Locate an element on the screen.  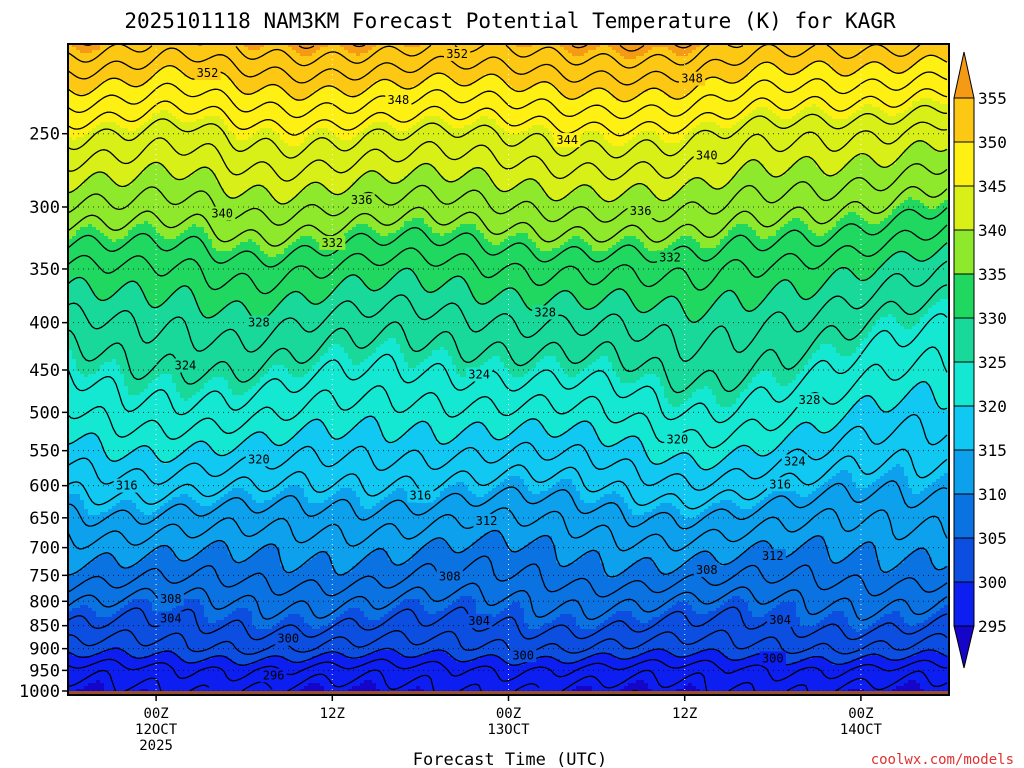
contour-label: 308 is located at coordinates (707, 570).